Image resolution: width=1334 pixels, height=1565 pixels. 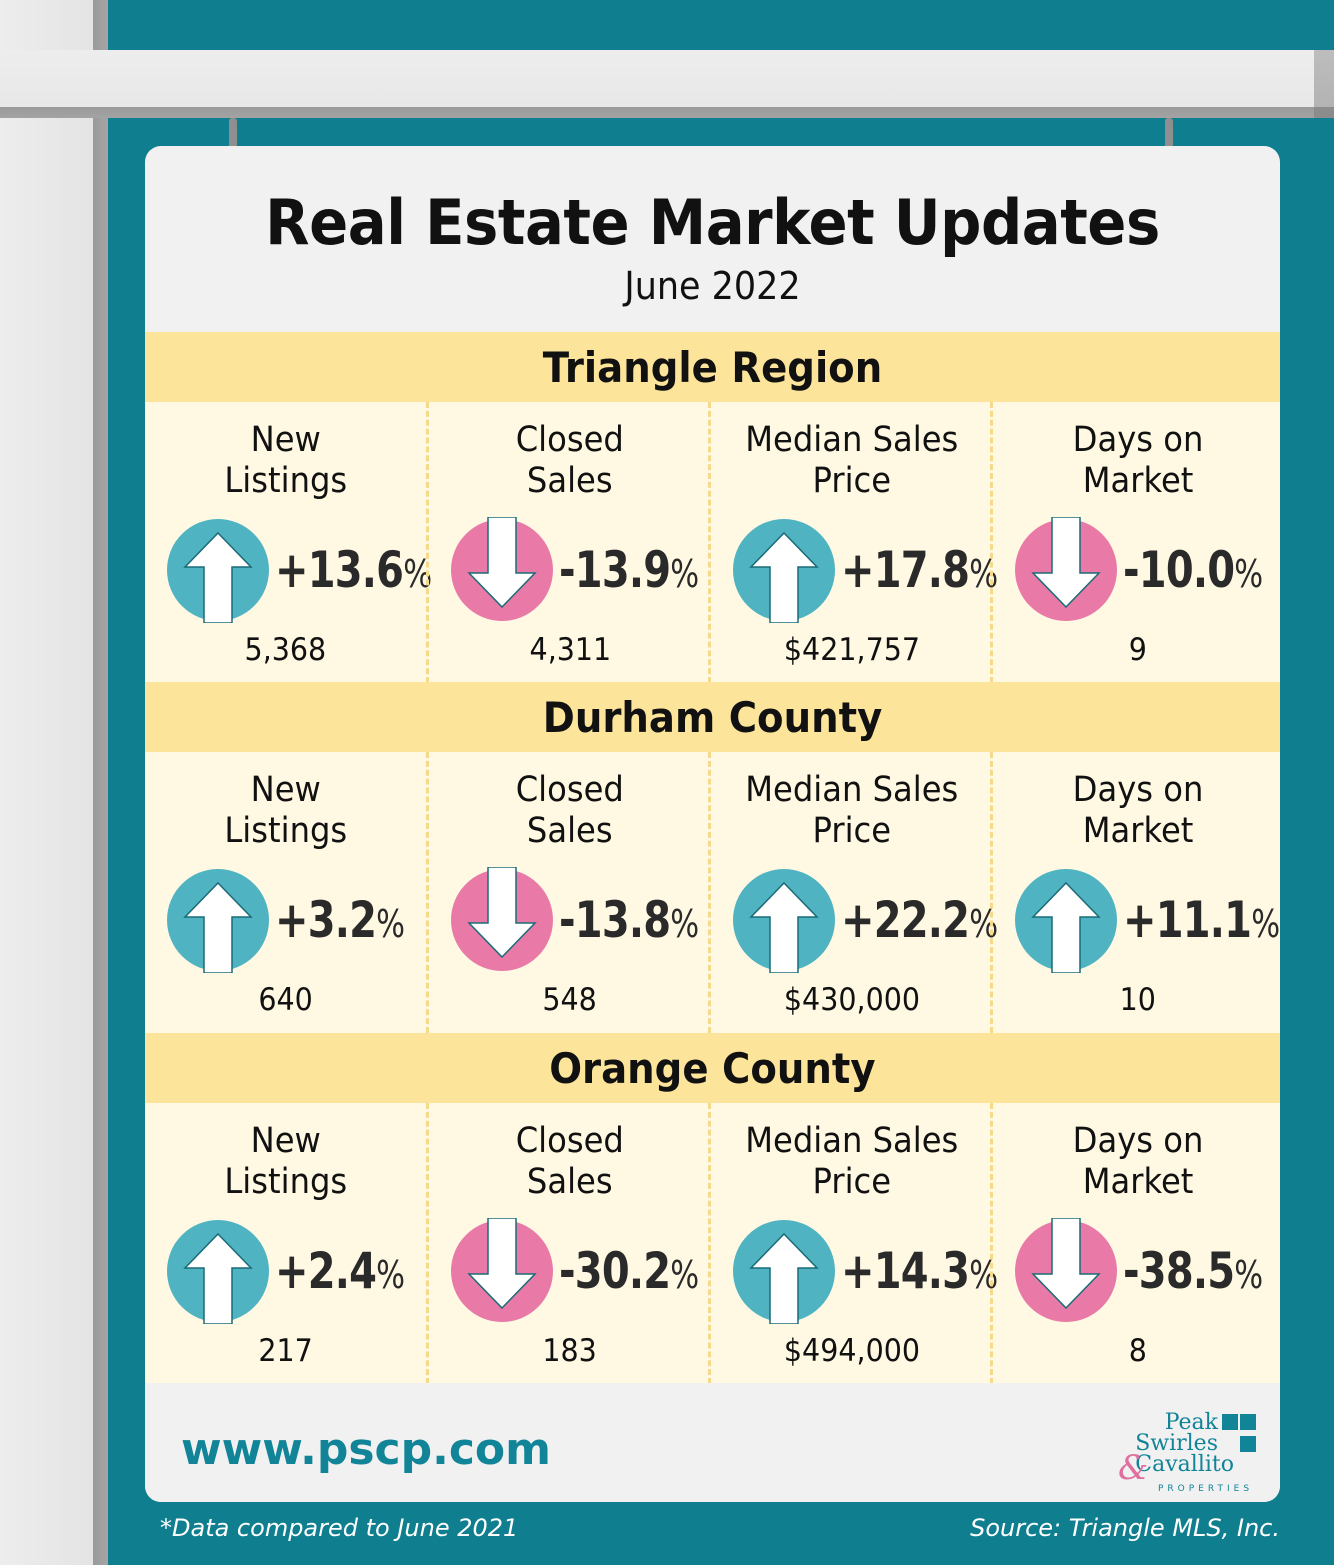 I want to click on percent-change: -30.2%, so click(x=629, y=1273).